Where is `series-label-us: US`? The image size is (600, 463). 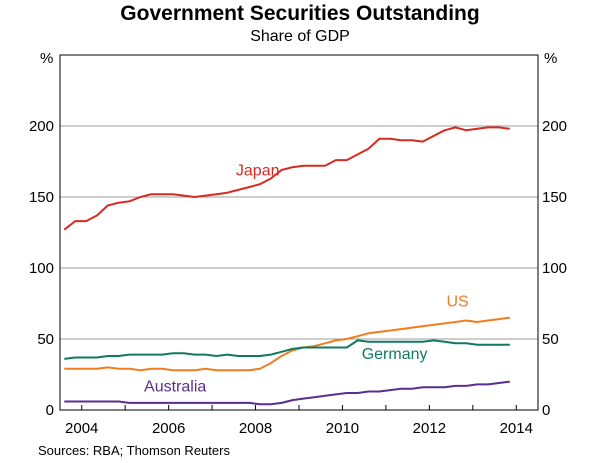
series-label-us: US is located at coordinates (457, 301).